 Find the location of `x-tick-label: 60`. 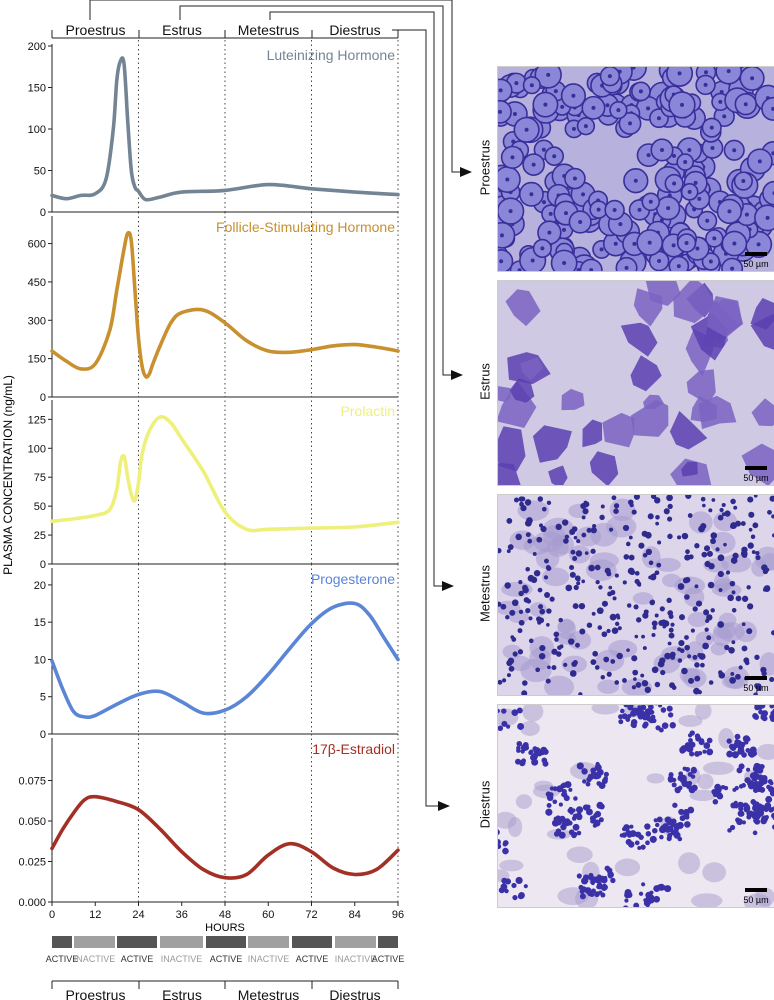

x-tick-label: 60 is located at coordinates (268, 915).